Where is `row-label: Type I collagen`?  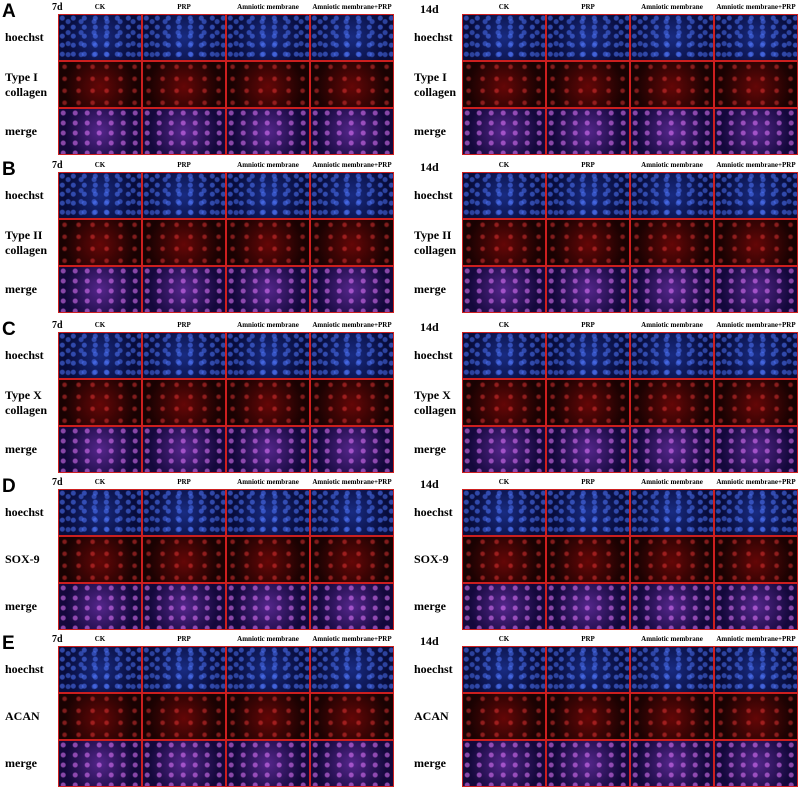 row-label: Type I collagen is located at coordinates (26, 84).